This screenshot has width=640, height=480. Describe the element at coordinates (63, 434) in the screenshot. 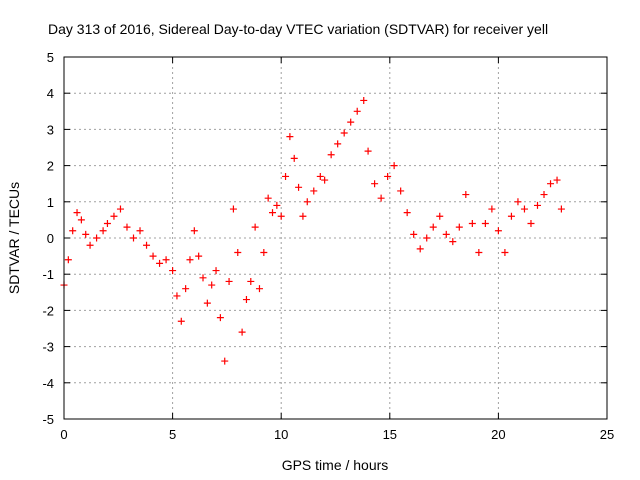

I see `x-tick-label: 0` at that location.